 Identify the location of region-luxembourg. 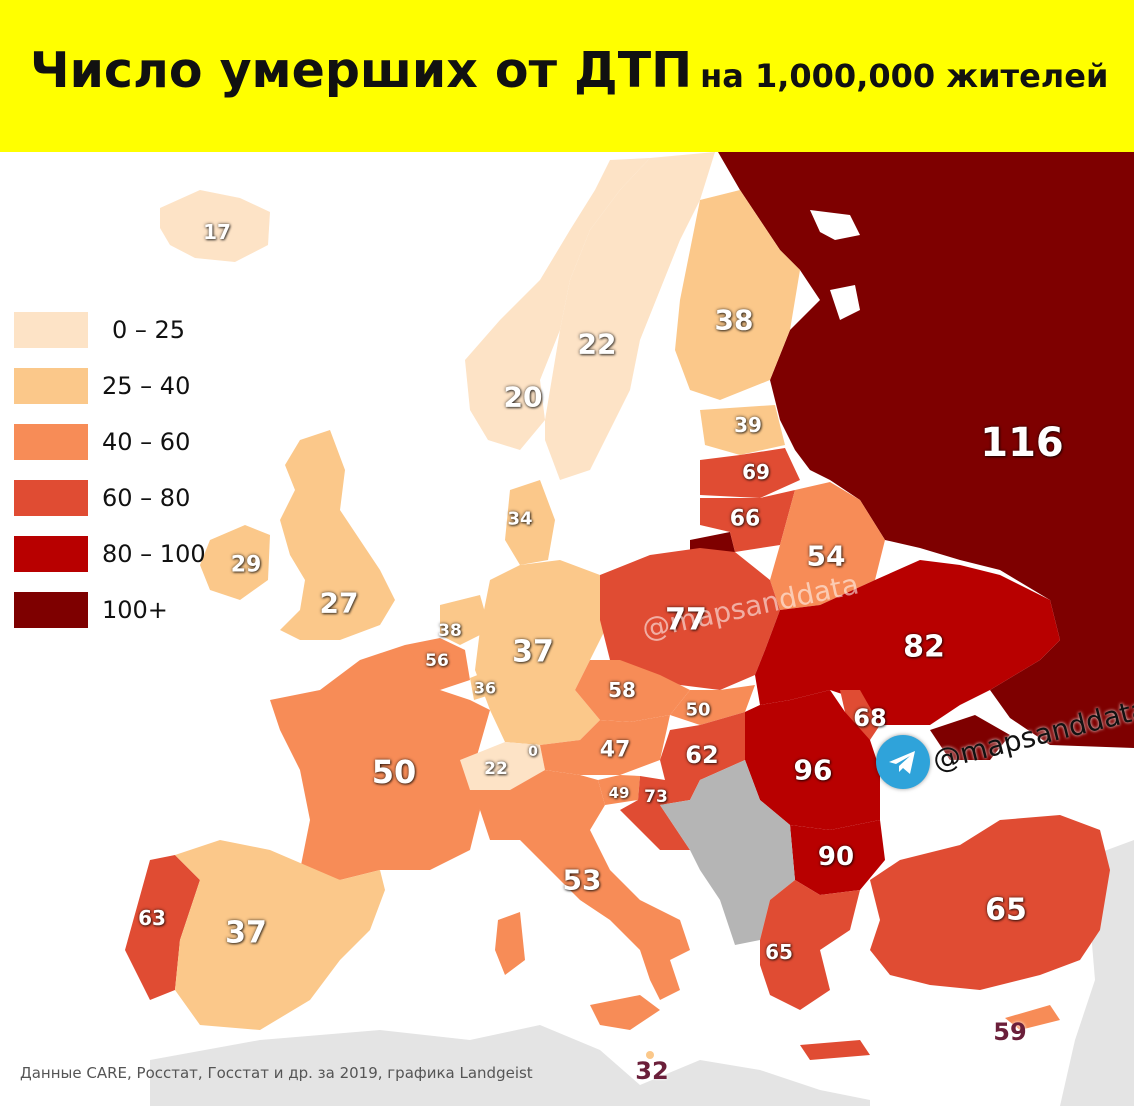
(480, 686).